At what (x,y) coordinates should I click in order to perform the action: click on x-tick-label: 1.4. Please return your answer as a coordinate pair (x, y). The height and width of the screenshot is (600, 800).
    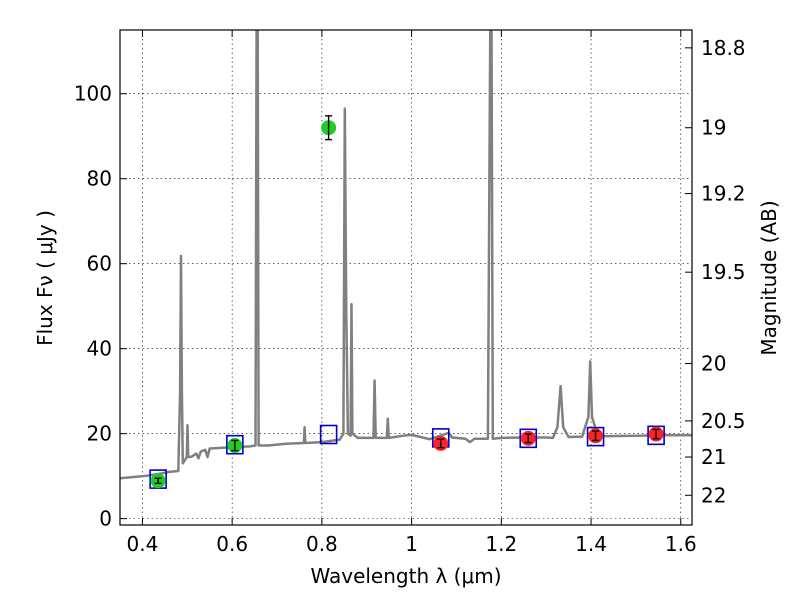
    Looking at the image, I should click on (591, 544).